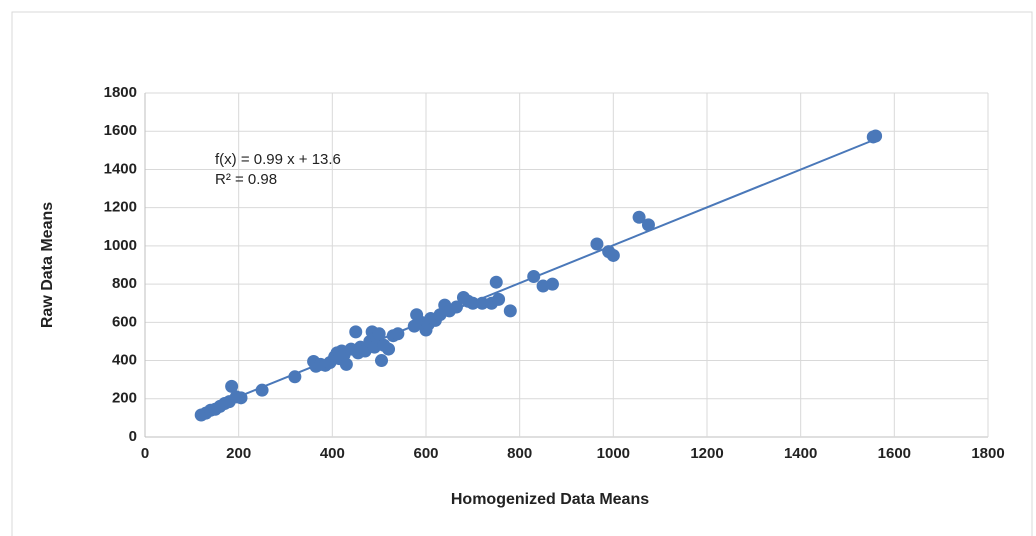 The width and height of the screenshot is (1036, 536). I want to click on x-tick-label: 1400, so click(800, 453).